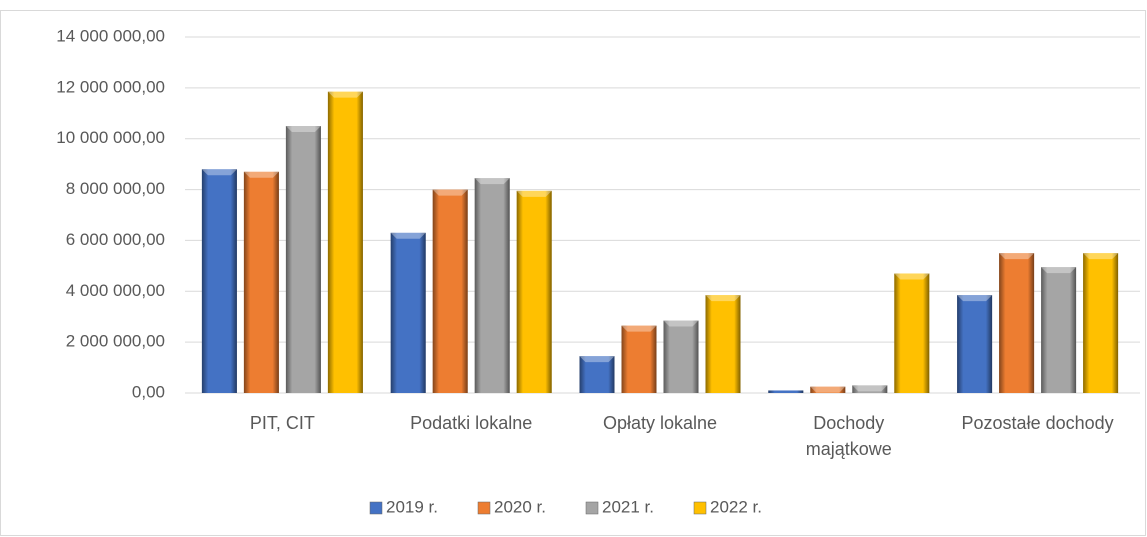 The image size is (1147, 537). I want to click on x-tick-label: Podatki lokalne, so click(471, 423).